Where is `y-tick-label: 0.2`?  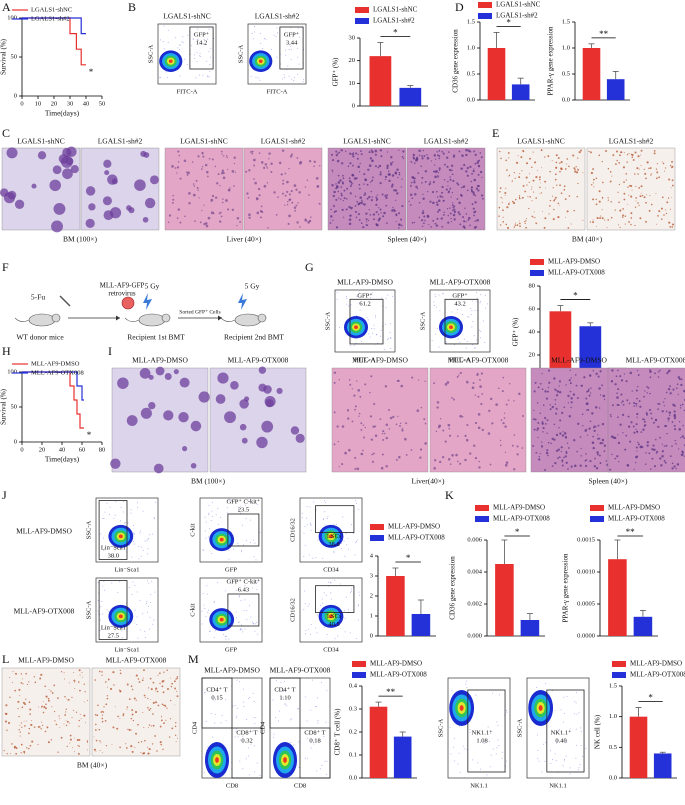
y-tick-label: 0.2 is located at coordinates (353, 731).